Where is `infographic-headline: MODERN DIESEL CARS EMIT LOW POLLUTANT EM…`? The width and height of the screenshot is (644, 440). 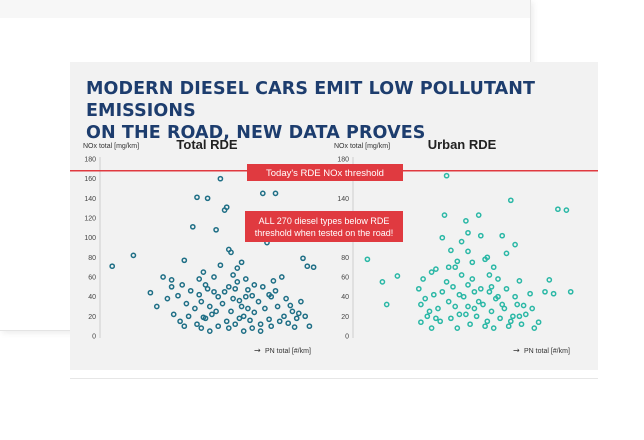 infographic-headline: MODERN DIESEL CARS EMIT LOW POLLUTANT EM… is located at coordinates (341, 111).